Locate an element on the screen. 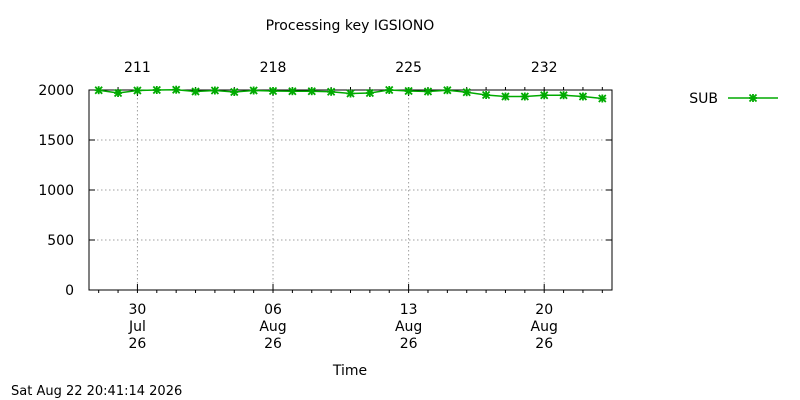  y-tick-label: 2000 is located at coordinates (56, 91).